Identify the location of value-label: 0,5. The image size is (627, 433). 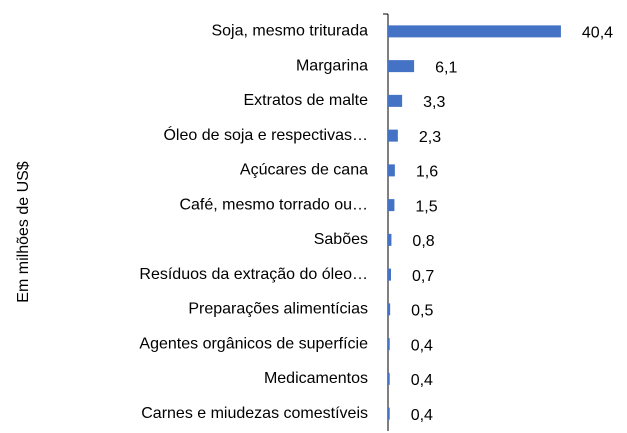
(422, 311).